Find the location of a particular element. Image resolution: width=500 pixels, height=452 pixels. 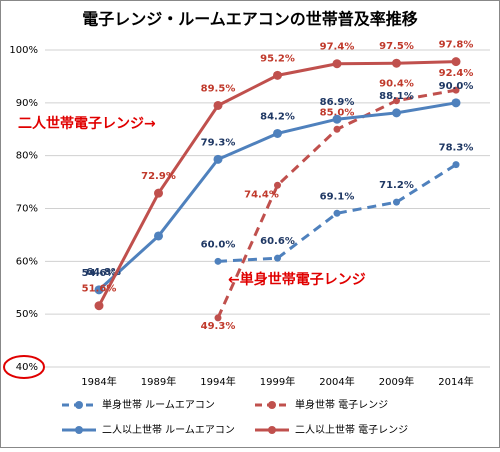

series-line is located at coordinates (337, 213).